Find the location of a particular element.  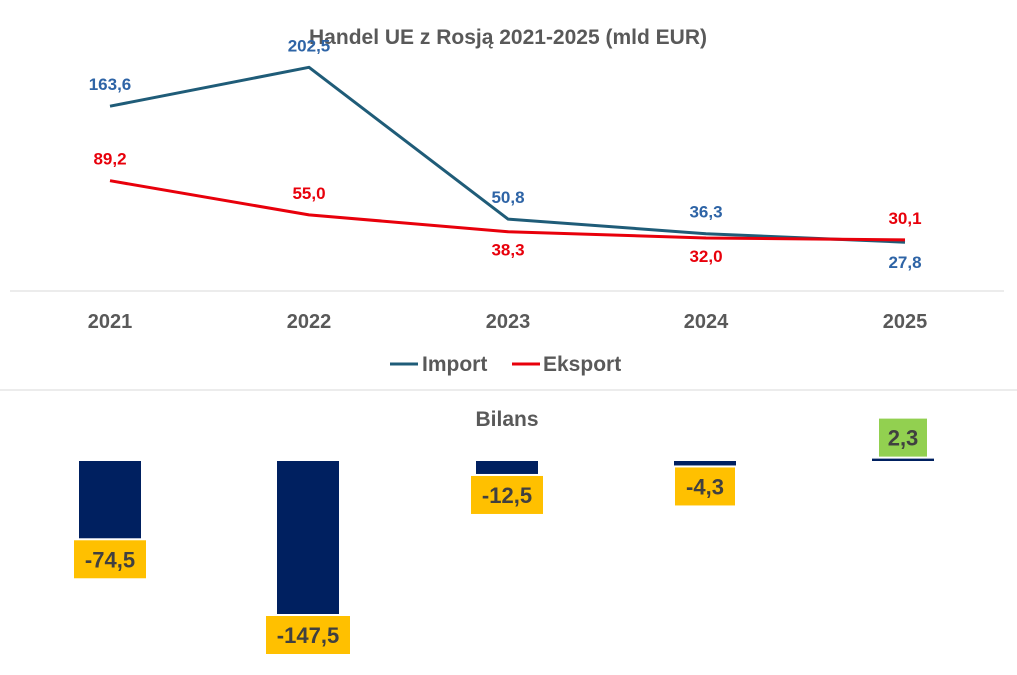

data-label-import-2021: 163,6 is located at coordinates (110, 84).